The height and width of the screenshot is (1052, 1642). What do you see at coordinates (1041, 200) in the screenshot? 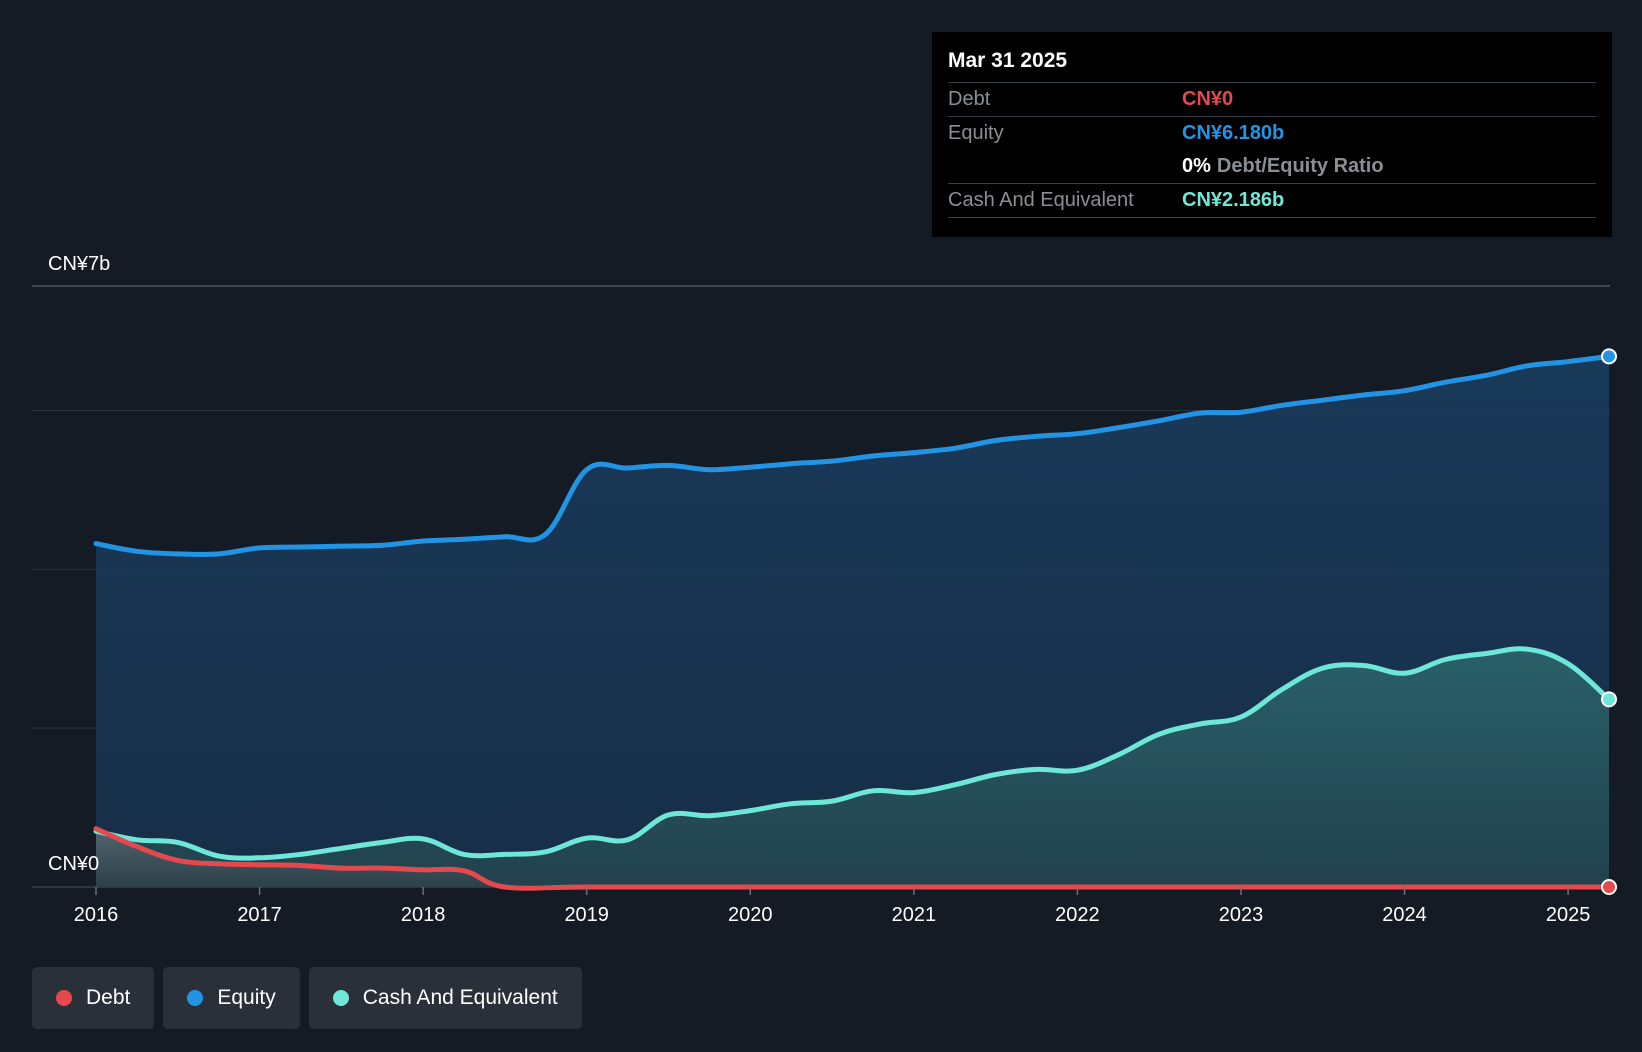
I see `tooltip-cash-label: Cash And Equivalent` at bounding box center [1041, 200].